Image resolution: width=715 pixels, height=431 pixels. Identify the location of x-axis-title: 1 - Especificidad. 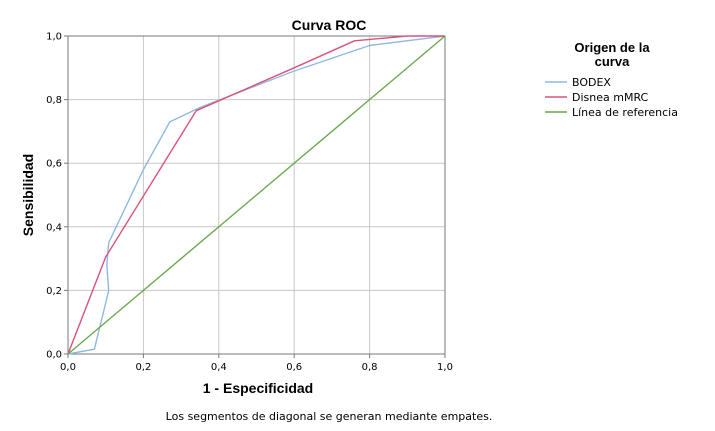
(258, 388).